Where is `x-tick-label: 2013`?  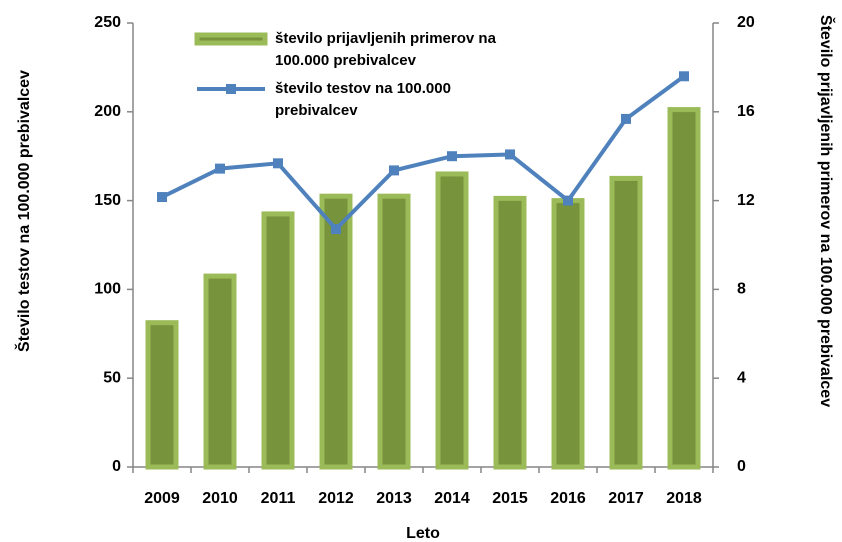 x-tick-label: 2013 is located at coordinates (394, 498).